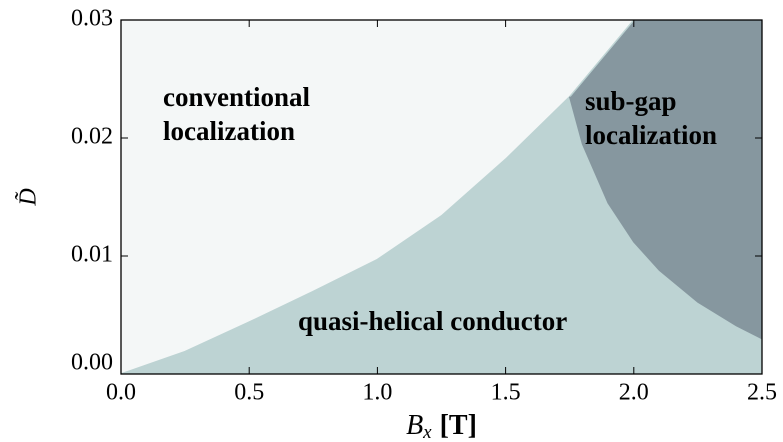 The image size is (783, 442). I want to click on region-label: quasi-helical conductor, so click(432, 321).